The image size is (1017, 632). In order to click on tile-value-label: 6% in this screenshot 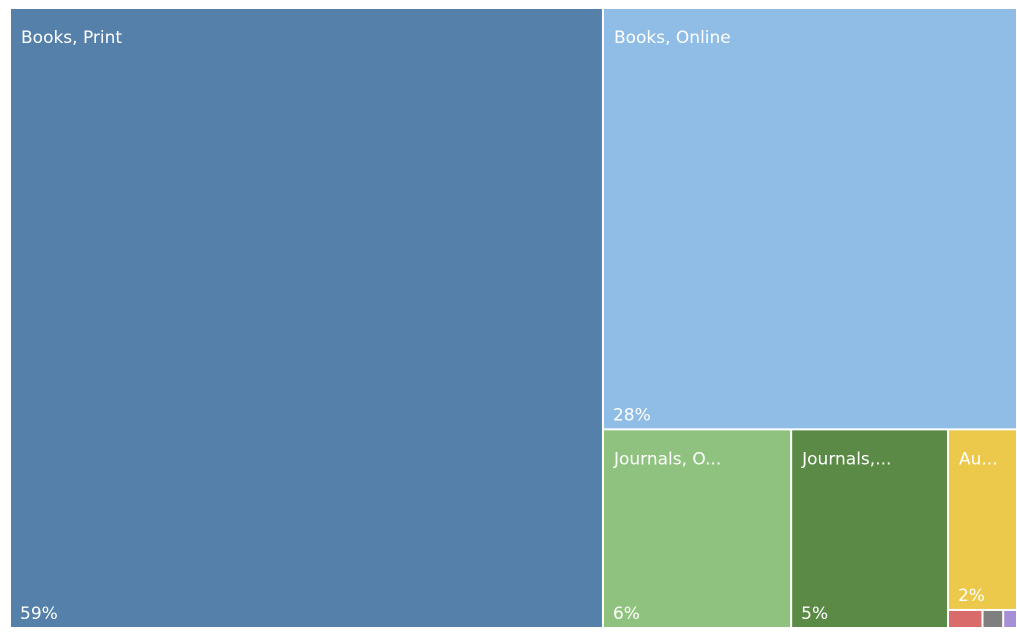, I will do `click(626, 614)`.